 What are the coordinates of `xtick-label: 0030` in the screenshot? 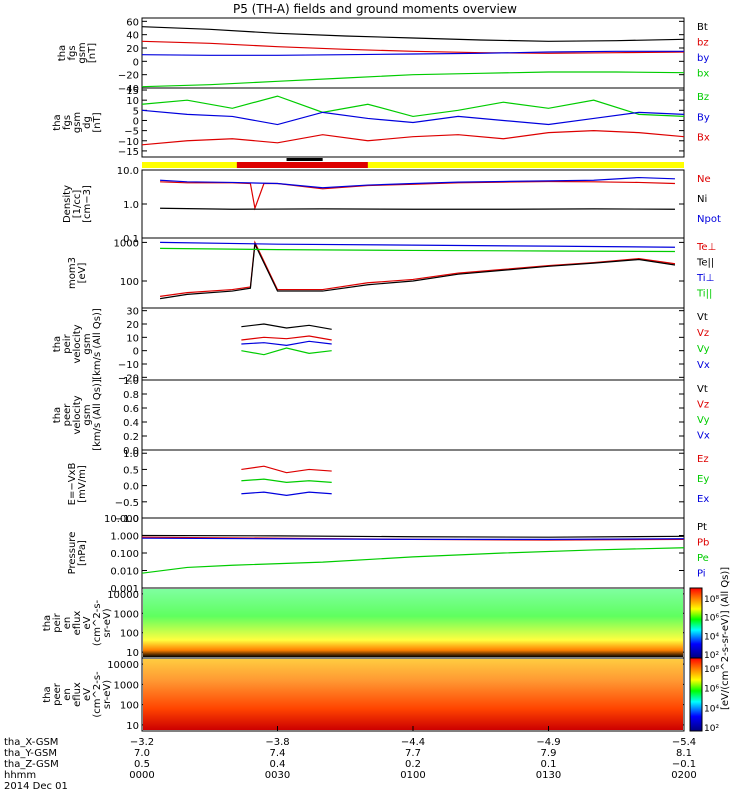 It's located at (277, 775).